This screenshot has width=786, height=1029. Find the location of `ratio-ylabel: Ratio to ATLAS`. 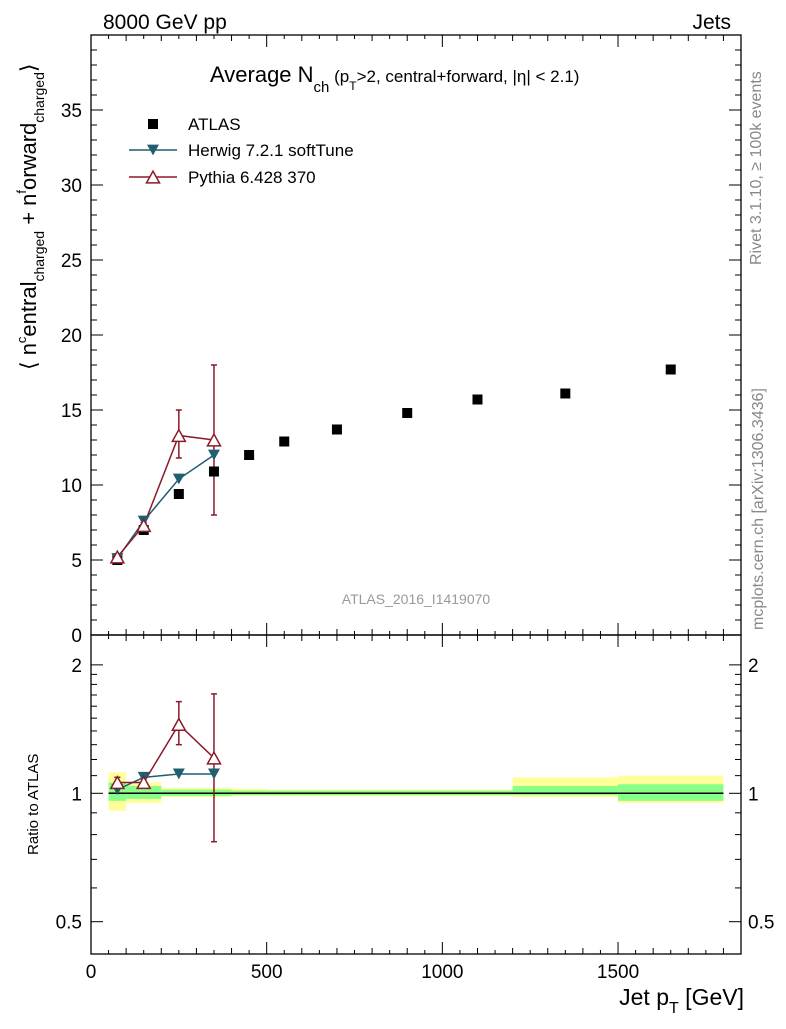

ratio-ylabel: Ratio to ATLAS is located at coordinates (33, 804).